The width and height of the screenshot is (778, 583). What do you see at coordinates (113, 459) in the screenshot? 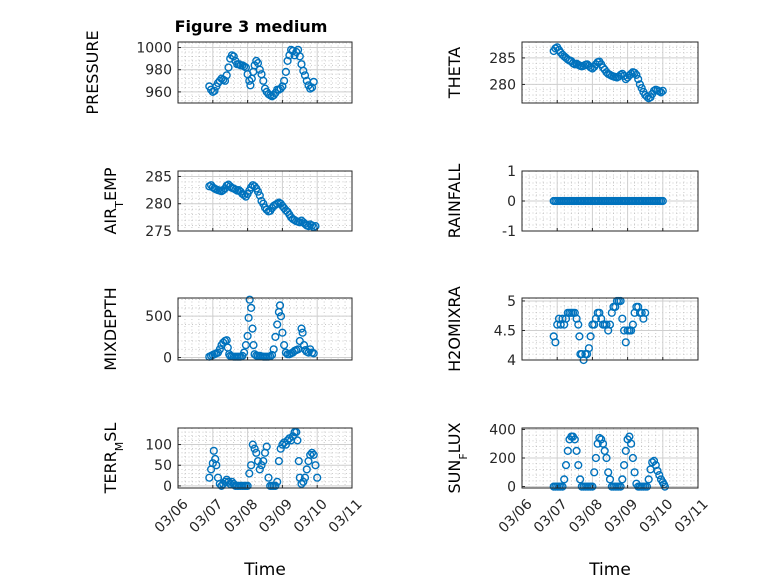
I see `ylabel-6: TERRMSL` at bounding box center [113, 459].